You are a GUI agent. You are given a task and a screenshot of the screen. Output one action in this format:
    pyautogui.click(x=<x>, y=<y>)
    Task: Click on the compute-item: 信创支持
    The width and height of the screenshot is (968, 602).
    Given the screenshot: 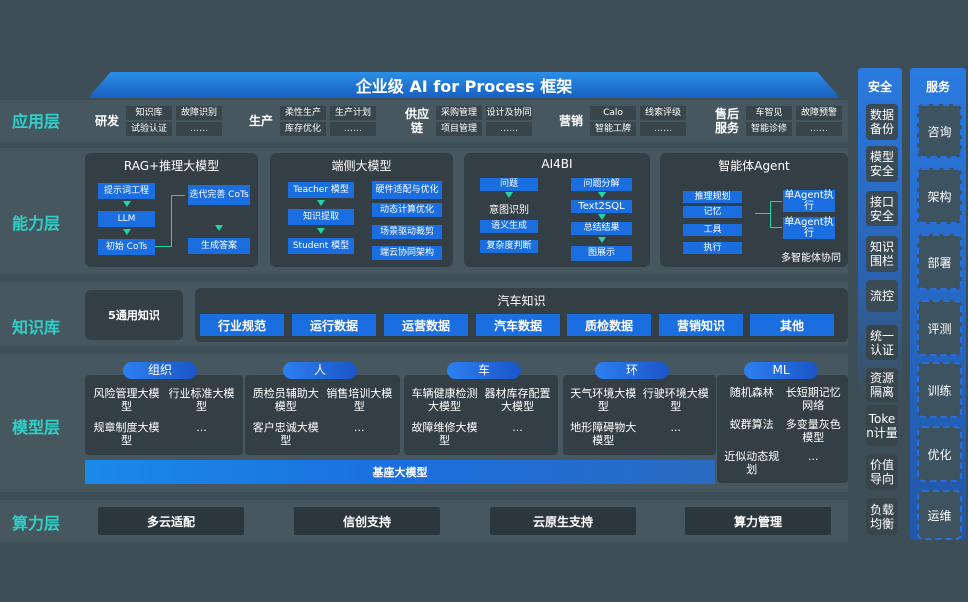 What is the action you would take?
    pyautogui.click(x=367, y=521)
    